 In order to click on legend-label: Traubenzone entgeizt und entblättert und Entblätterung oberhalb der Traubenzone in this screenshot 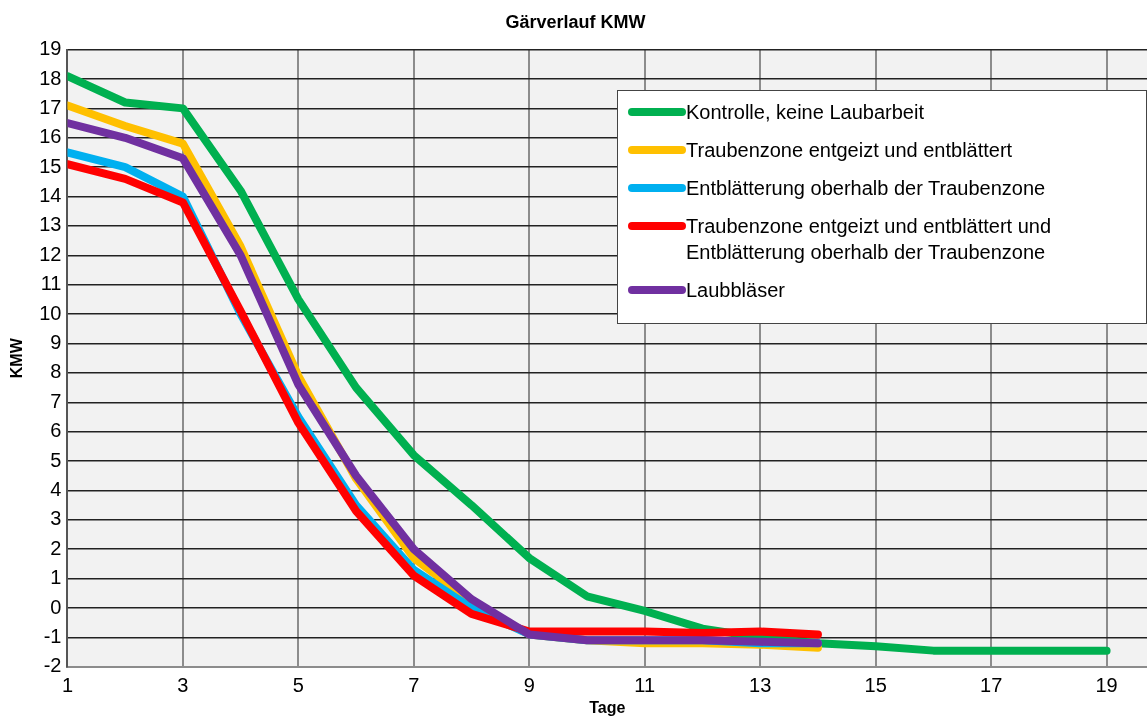, I will do `click(869, 239)`.